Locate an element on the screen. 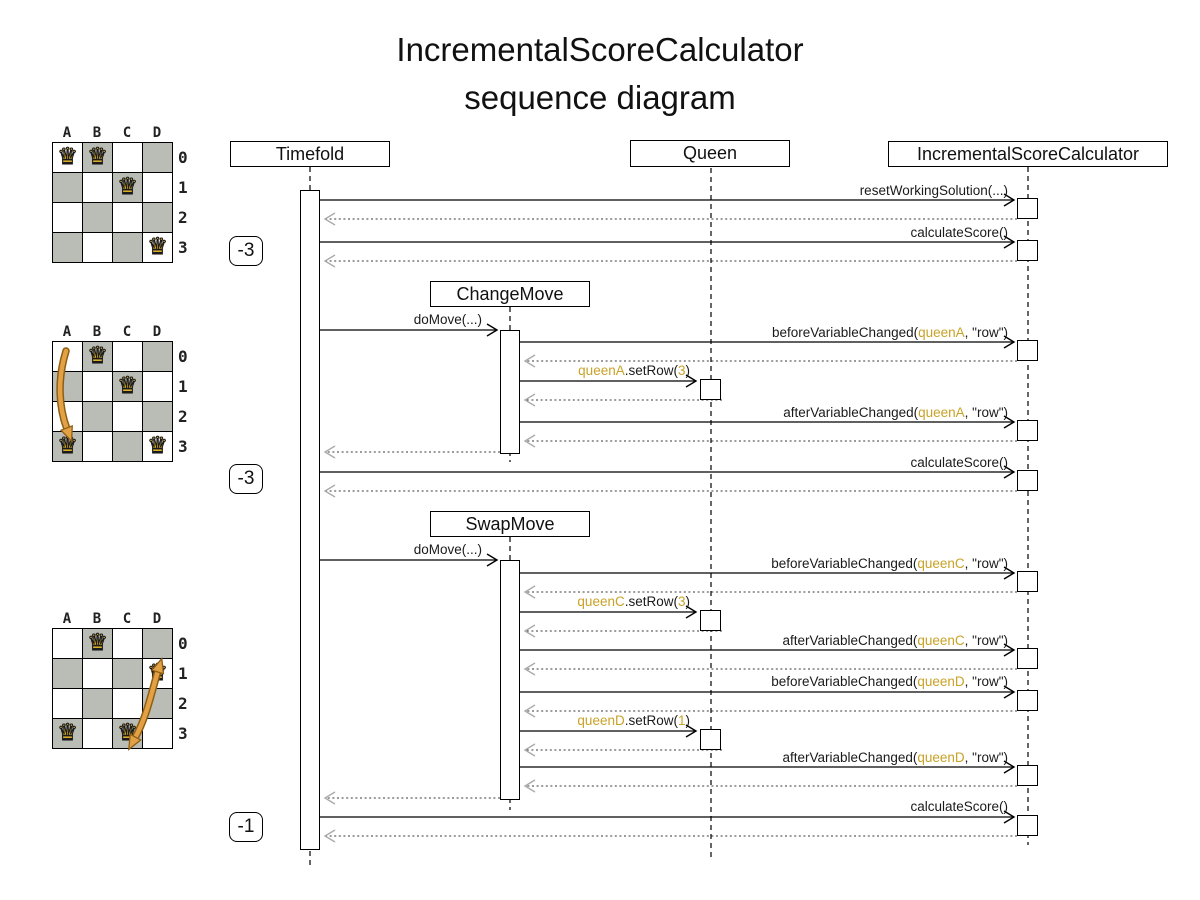 The width and height of the screenshot is (1200, 900). move-box-swapmove: SwapMove is located at coordinates (510, 524).